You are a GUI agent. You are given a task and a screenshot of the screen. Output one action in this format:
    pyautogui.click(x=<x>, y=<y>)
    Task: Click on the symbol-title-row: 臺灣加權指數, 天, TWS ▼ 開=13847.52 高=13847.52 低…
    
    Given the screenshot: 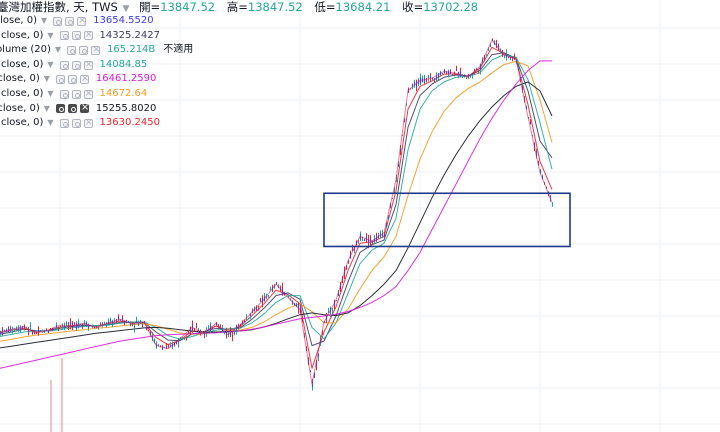 What is the action you would take?
    pyautogui.click(x=243, y=7)
    